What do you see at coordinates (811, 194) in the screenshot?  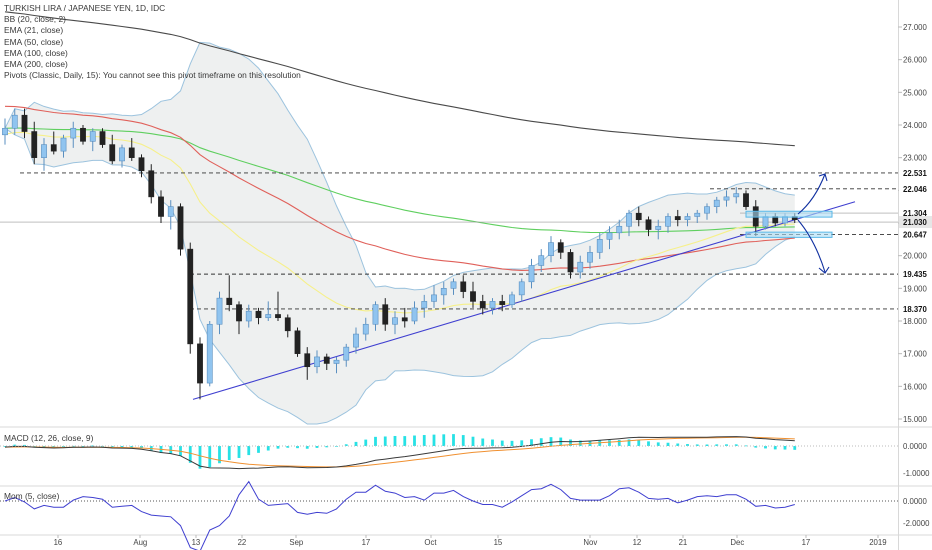 I see `breakout-up-arrow` at bounding box center [811, 194].